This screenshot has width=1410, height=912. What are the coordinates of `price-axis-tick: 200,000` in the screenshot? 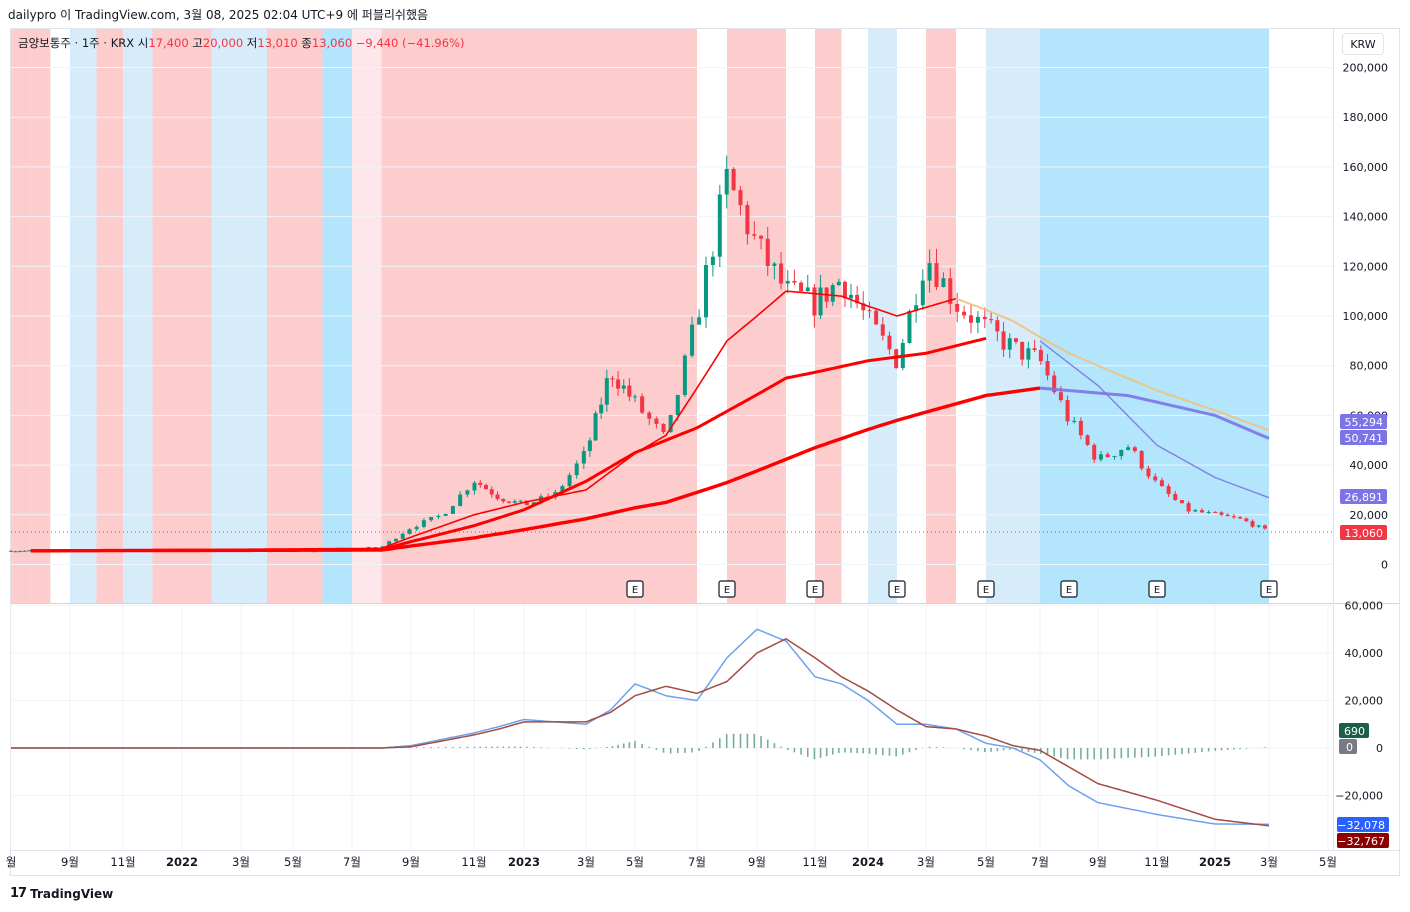 It's located at (1366, 68).